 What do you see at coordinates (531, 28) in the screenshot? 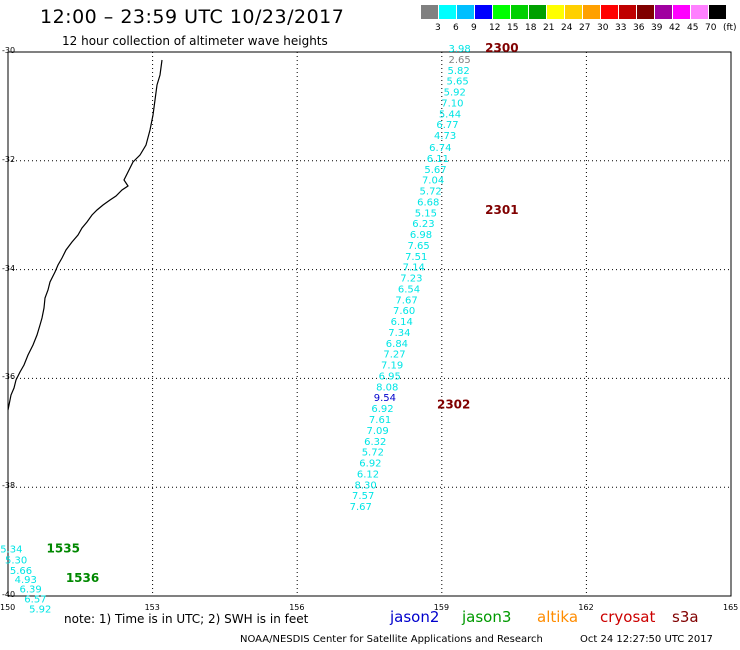
I see `scale-label: 18` at bounding box center [531, 28].